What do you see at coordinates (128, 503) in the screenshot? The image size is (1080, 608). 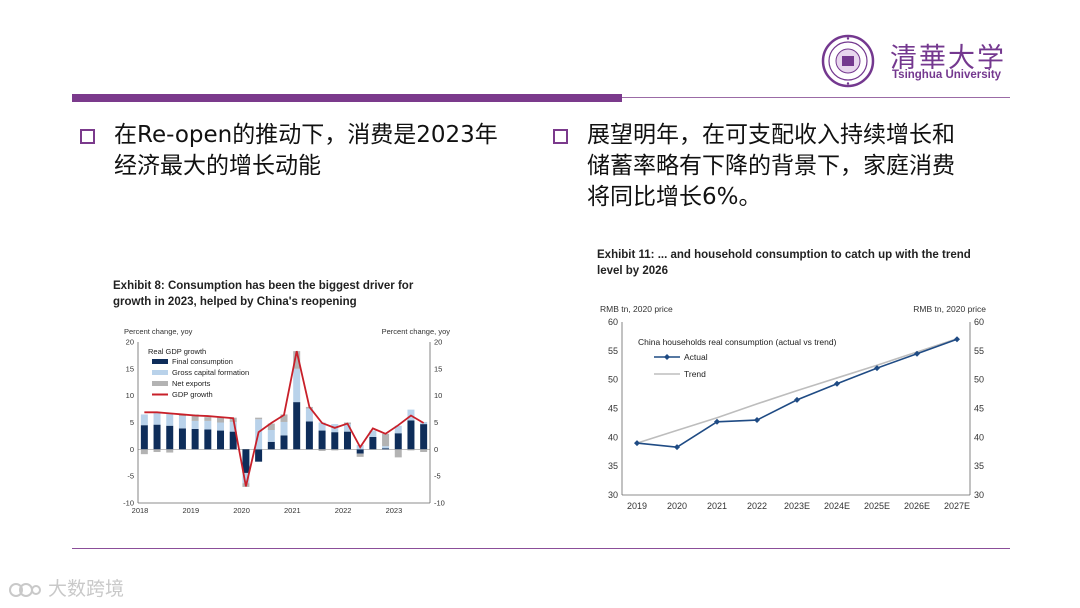 I see `chart1-left-tick-label: -10` at bounding box center [128, 503].